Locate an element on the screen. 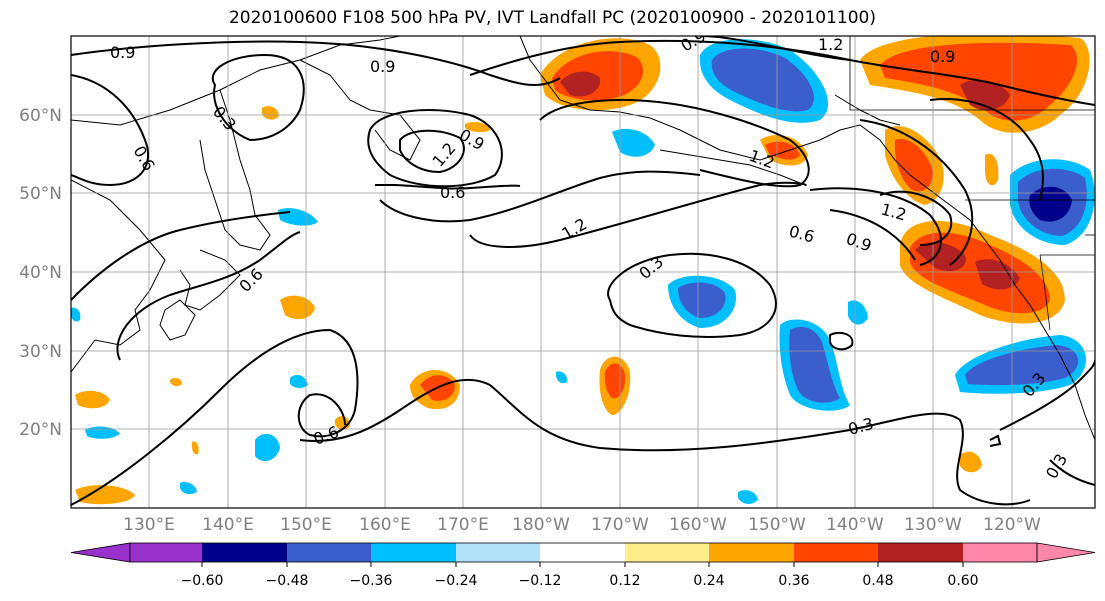 The width and height of the screenshot is (1105, 601). colorbar-tick-label: 0.48 is located at coordinates (877, 581).